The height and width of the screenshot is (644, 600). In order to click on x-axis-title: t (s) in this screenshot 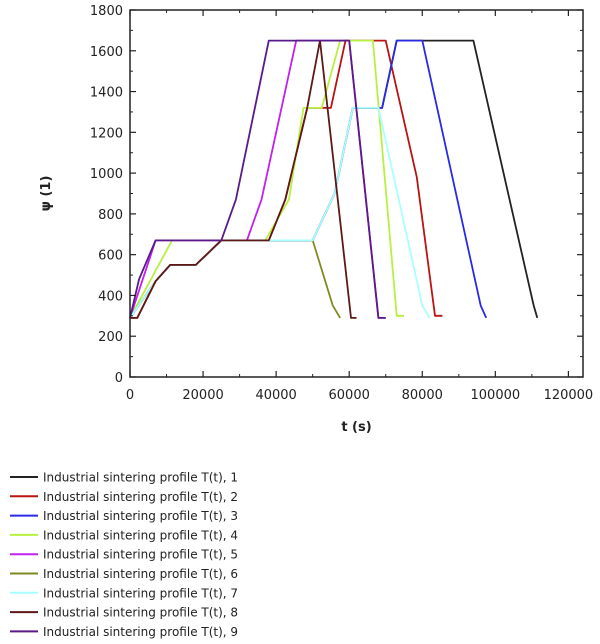, I will do `click(356, 427)`.